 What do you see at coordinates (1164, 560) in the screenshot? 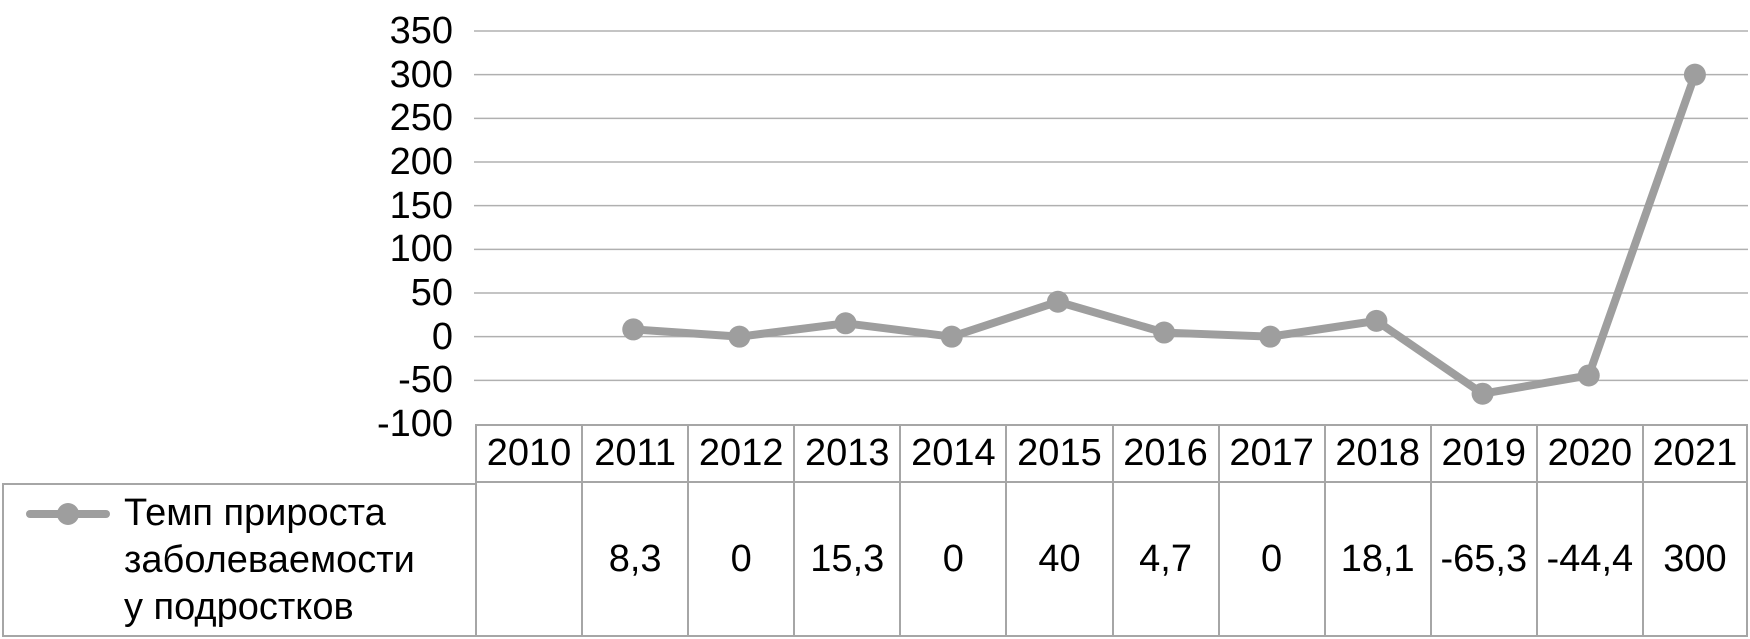
I see `table-value-cell: 4,7` at bounding box center [1164, 560].